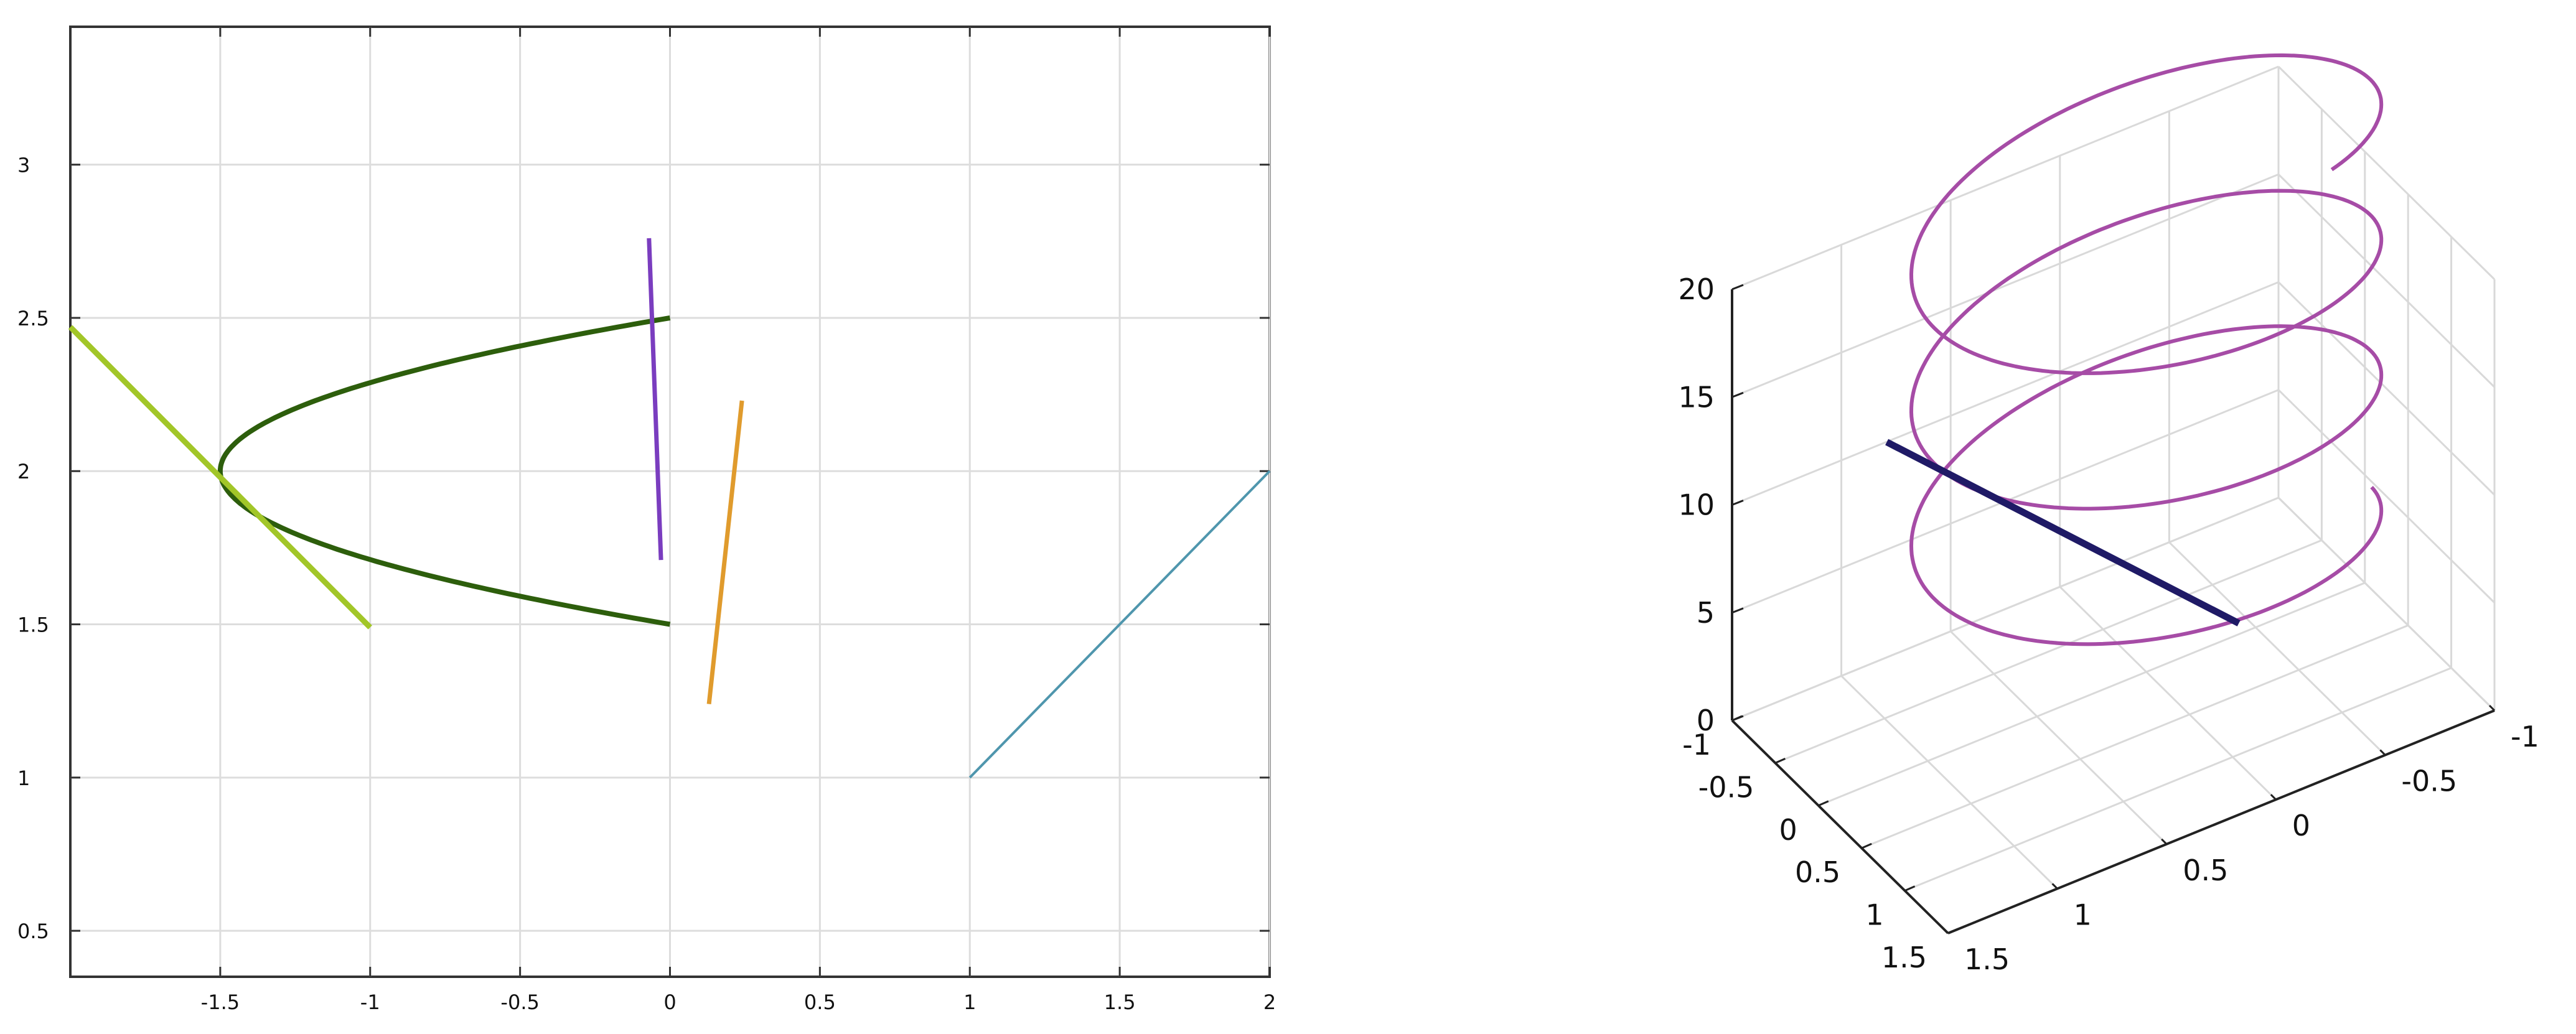  Describe the element at coordinates (220, 1002) in the screenshot. I see `x-tick-label: -1.5` at that location.